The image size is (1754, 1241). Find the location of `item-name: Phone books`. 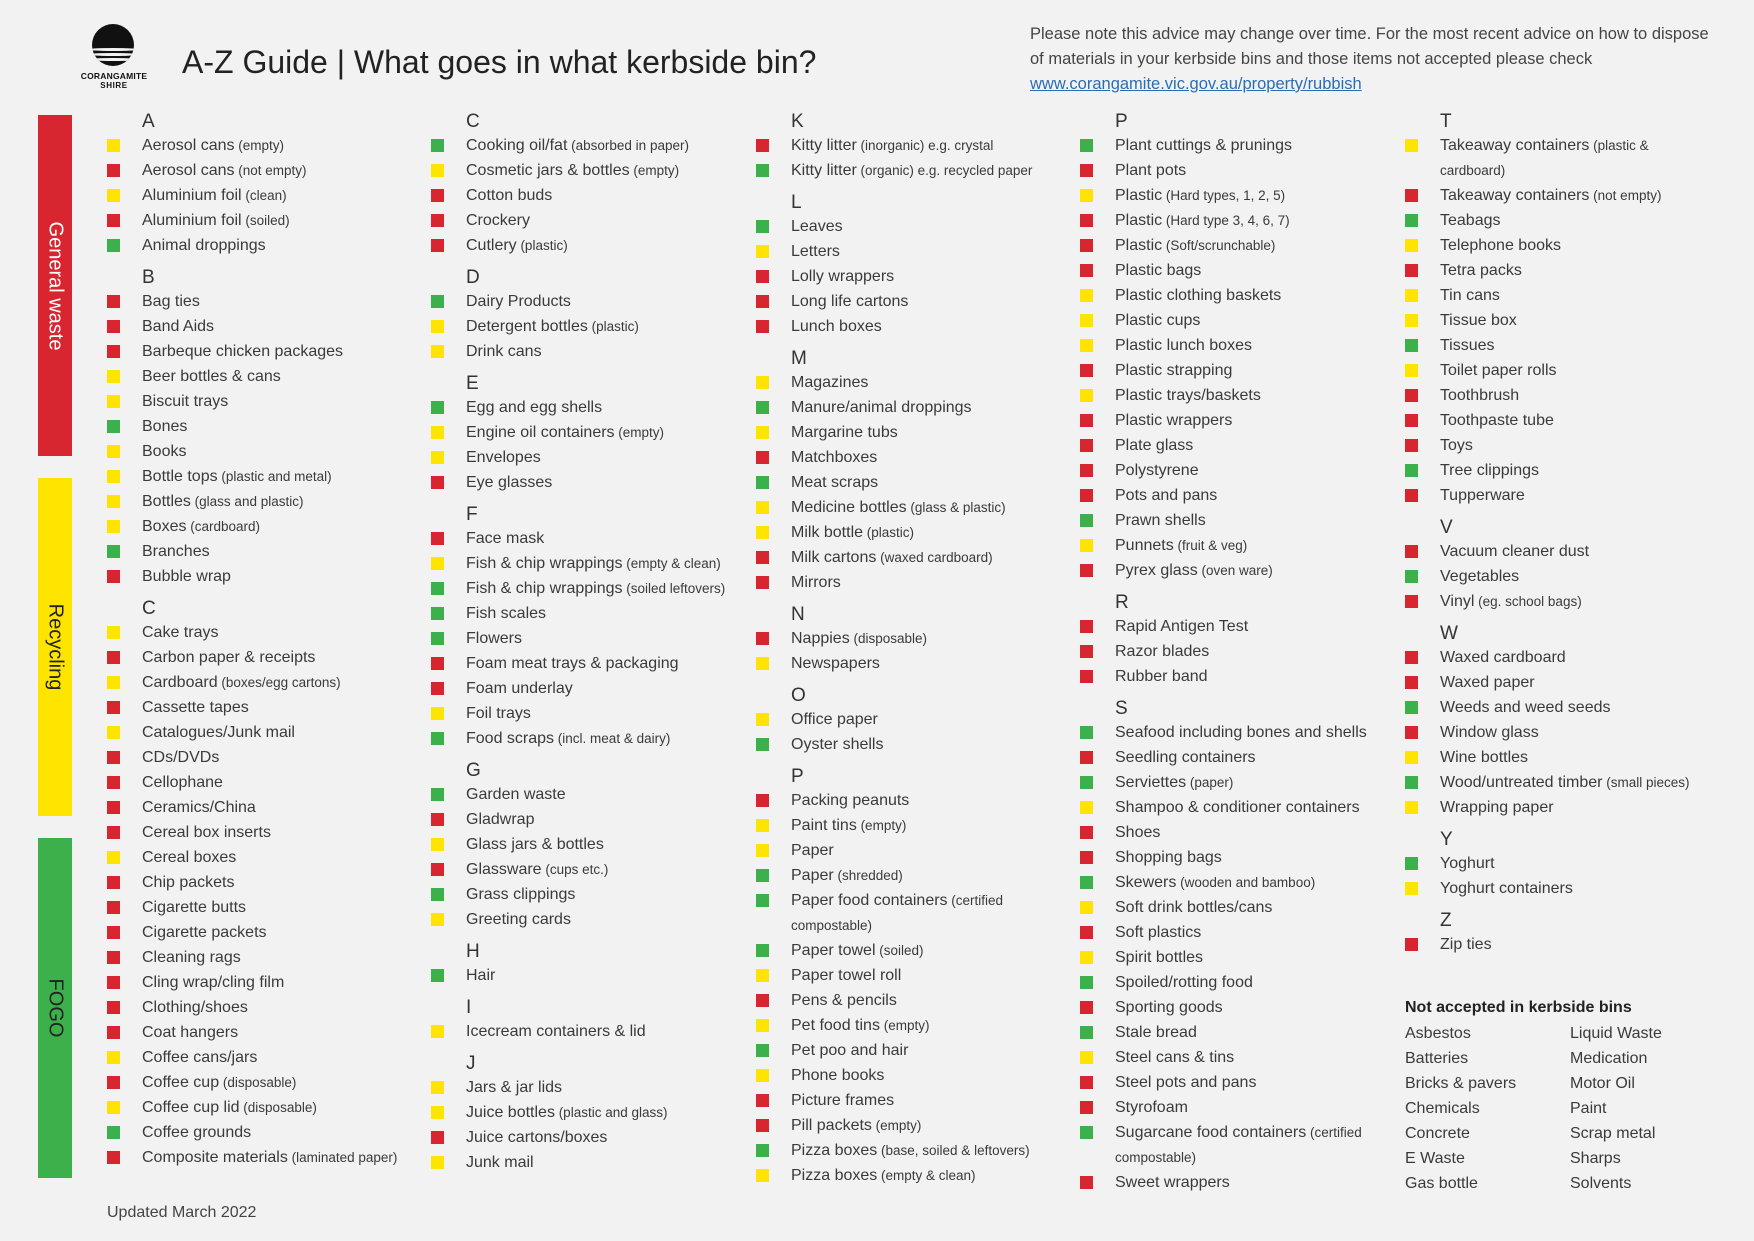

item-name: Phone books is located at coordinates (838, 1075).